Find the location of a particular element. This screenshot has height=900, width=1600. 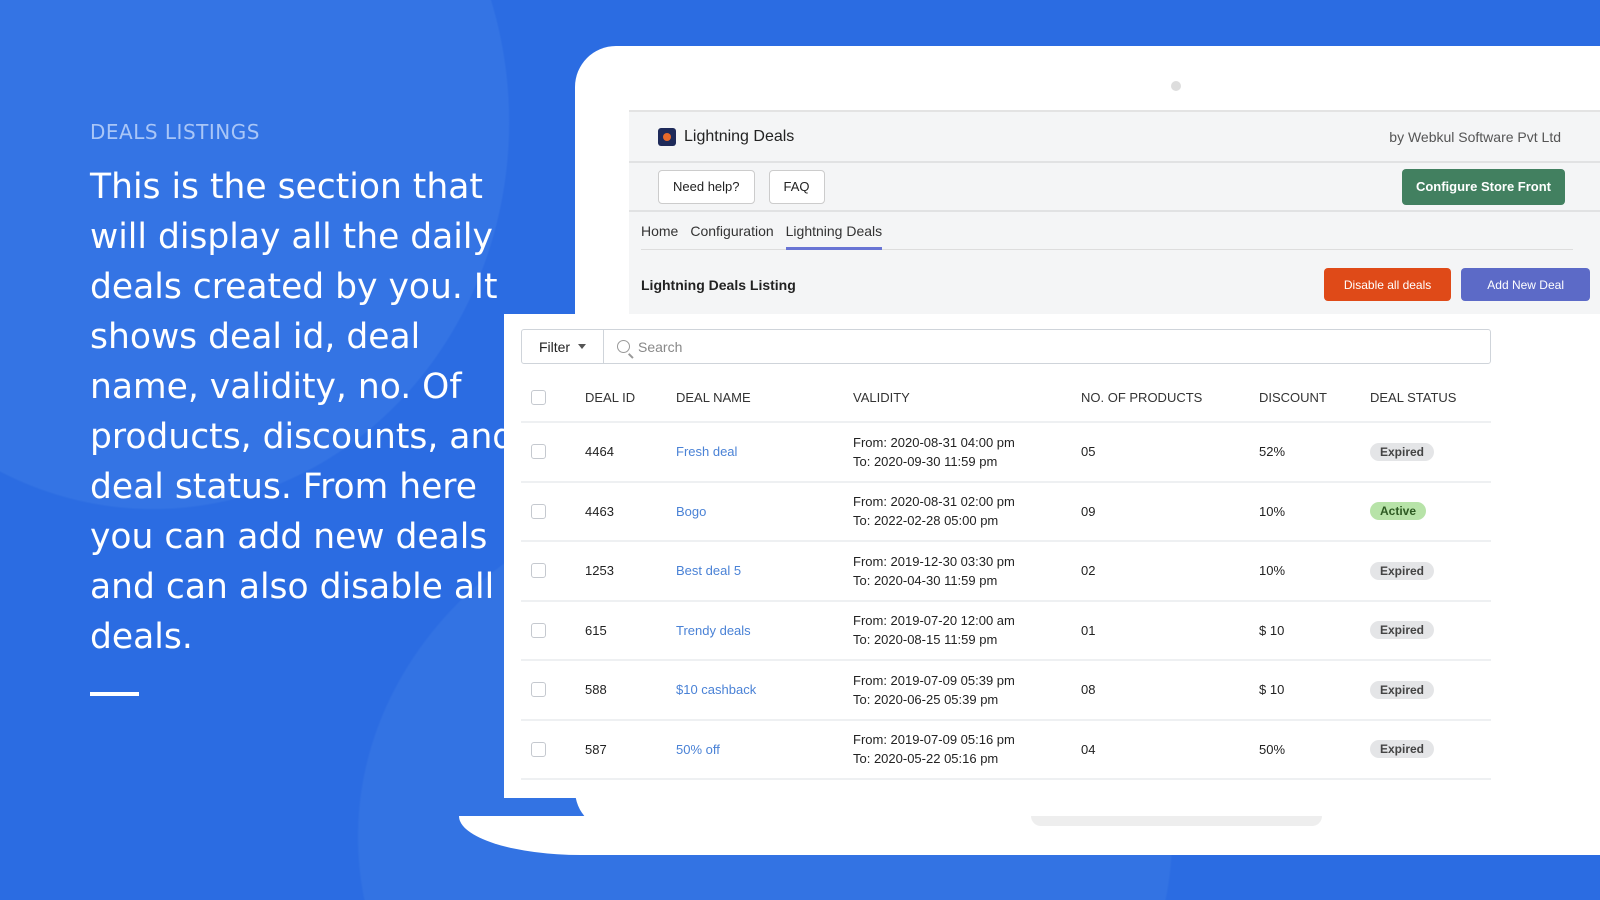

nav-tabs: Home Configuration Lightning Deals is located at coordinates (1107, 231).